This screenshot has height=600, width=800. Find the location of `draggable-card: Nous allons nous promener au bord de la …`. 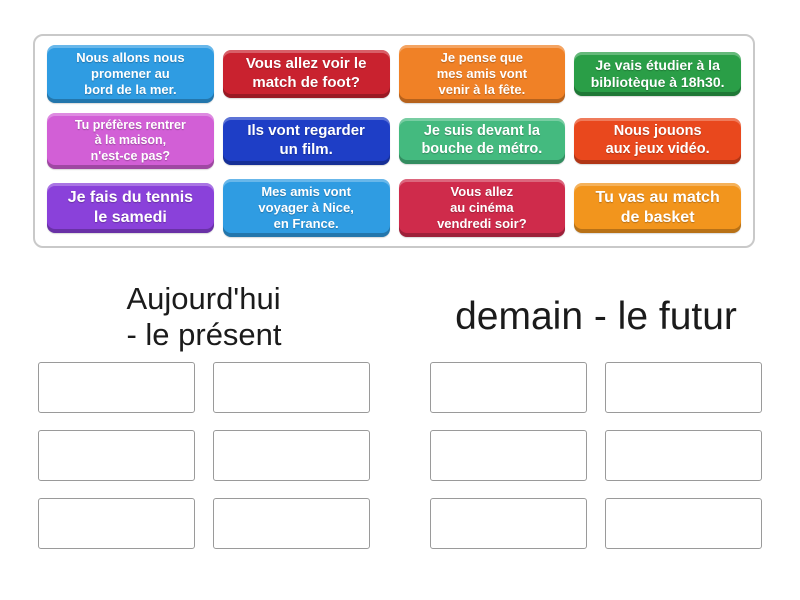

draggable-card: Nous allons nous promener au bord de la … is located at coordinates (130, 74).